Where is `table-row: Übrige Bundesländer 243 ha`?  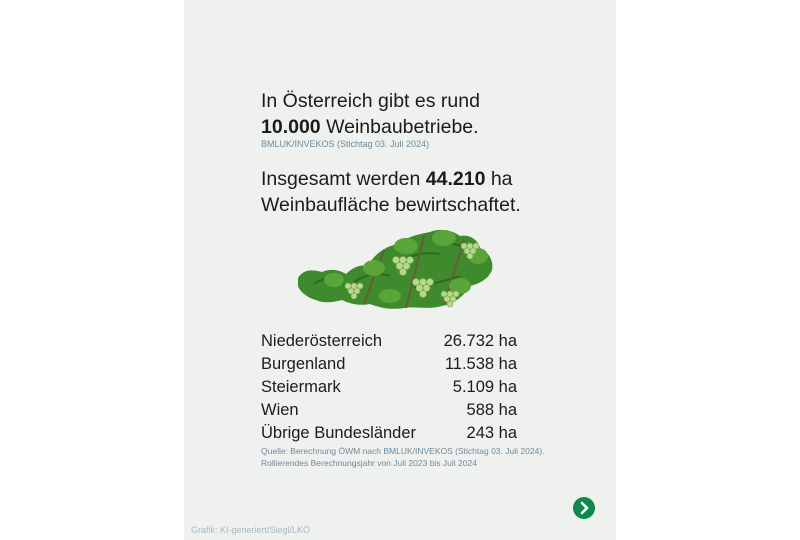 table-row: Übrige Bundesländer 243 ha is located at coordinates (389, 433).